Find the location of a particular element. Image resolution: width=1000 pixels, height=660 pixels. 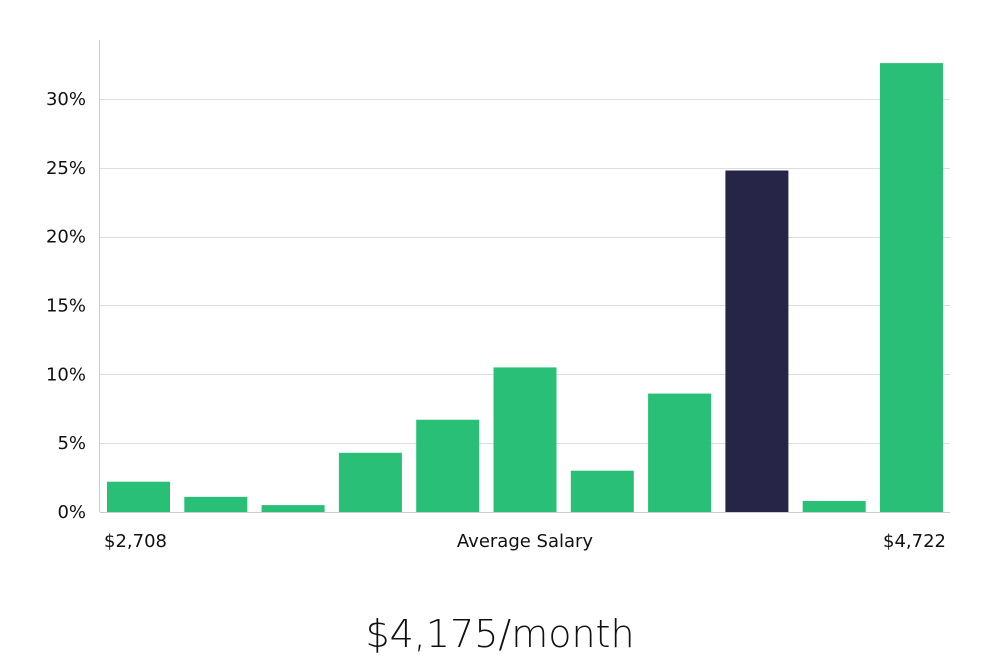

average-salary-value: $4,175/month is located at coordinates (500, 634).